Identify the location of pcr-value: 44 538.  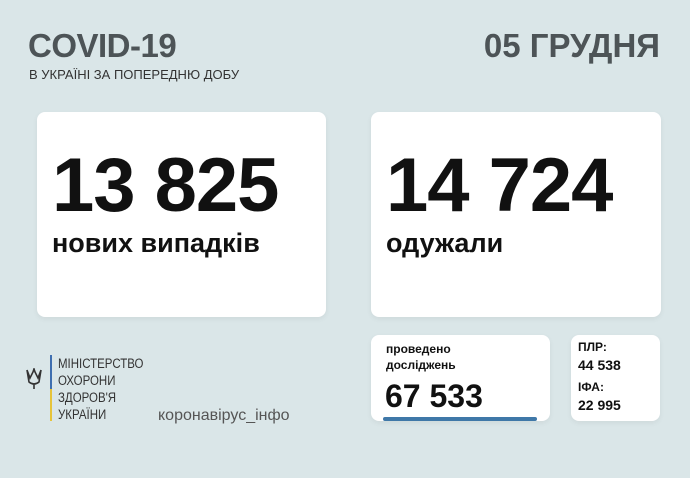
(599, 365).